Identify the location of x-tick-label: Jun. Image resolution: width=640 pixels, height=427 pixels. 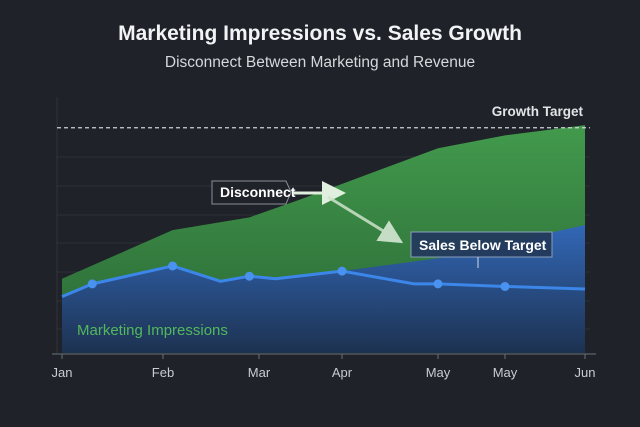
(585, 372).